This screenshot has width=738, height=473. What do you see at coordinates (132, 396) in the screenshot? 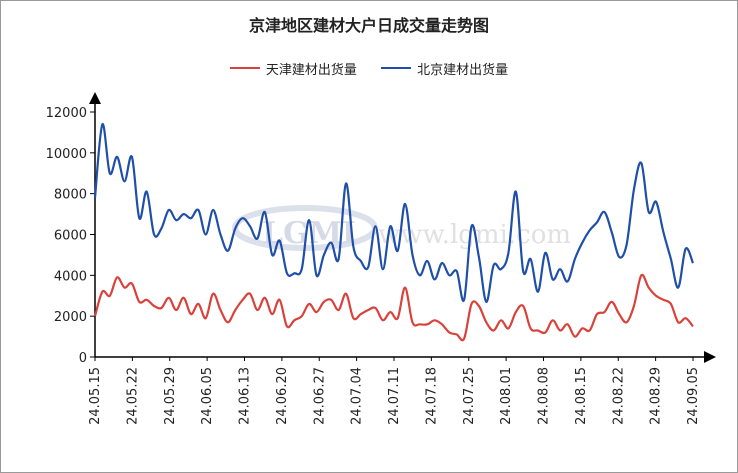
I see `x-tick-label: 24.05.22` at bounding box center [132, 396].